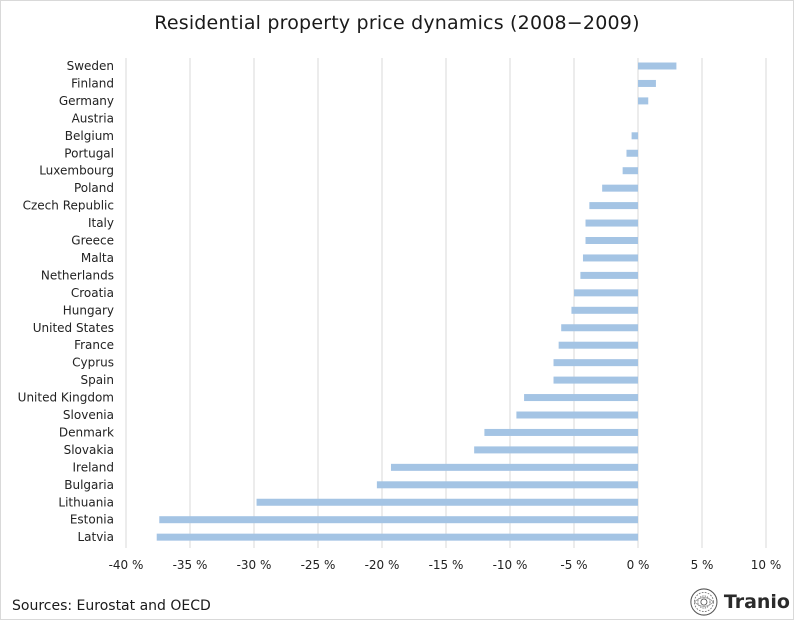 The width and height of the screenshot is (794, 620). What do you see at coordinates (68, 206) in the screenshot?
I see `category-label: Czech Republic` at bounding box center [68, 206].